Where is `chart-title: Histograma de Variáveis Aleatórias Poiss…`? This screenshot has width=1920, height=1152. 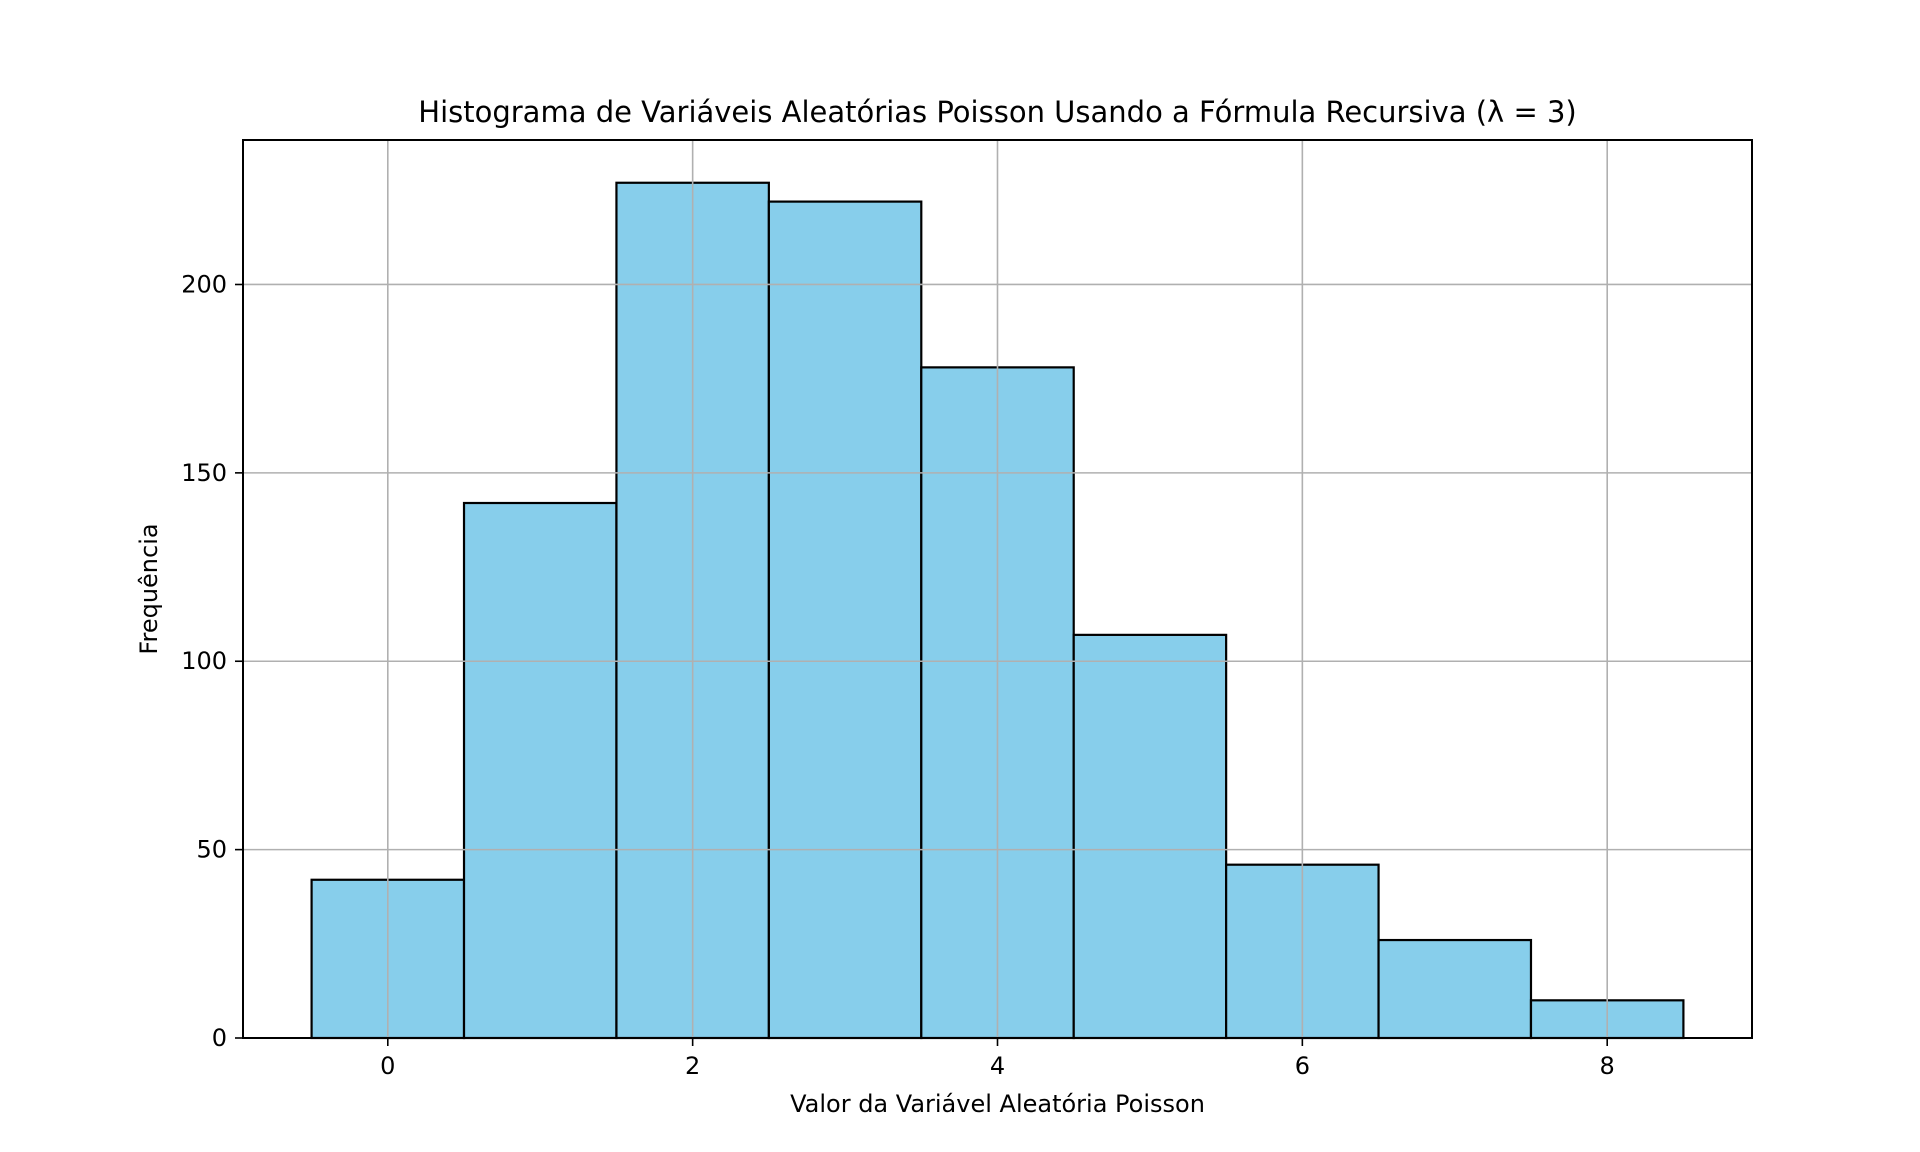 chart-title: Histograma de Variáveis Aleatórias Poiss… is located at coordinates (997, 112).